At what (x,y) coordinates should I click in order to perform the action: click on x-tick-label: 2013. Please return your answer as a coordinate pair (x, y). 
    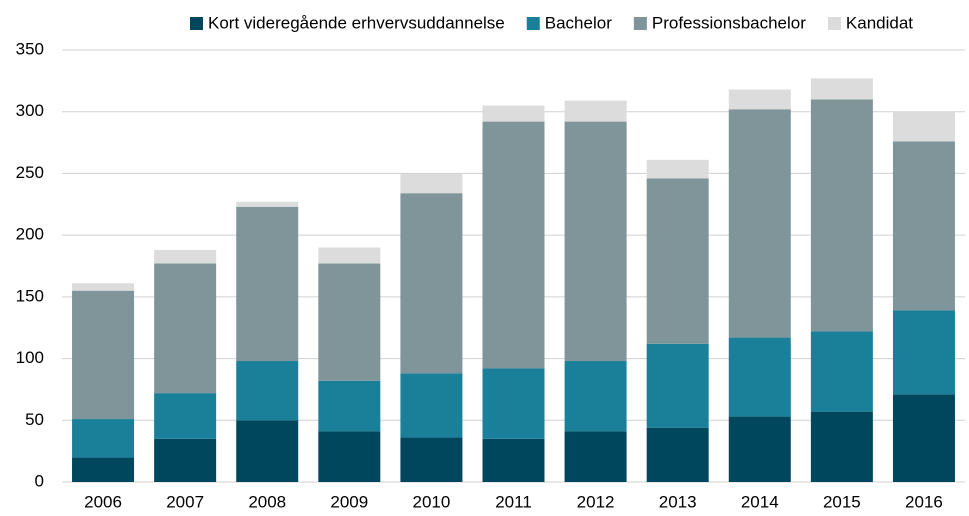
    Looking at the image, I should click on (678, 501).